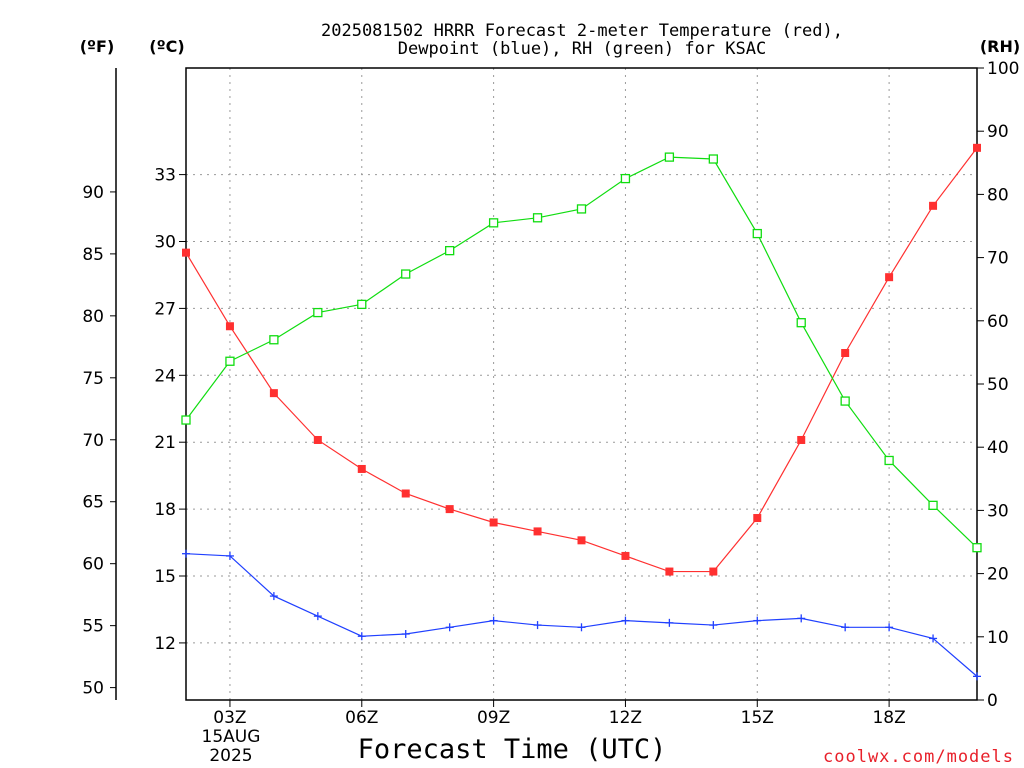  Describe the element at coordinates (93, 689) in the screenshot. I see `fahrenheit-tick-label: 50` at that location.